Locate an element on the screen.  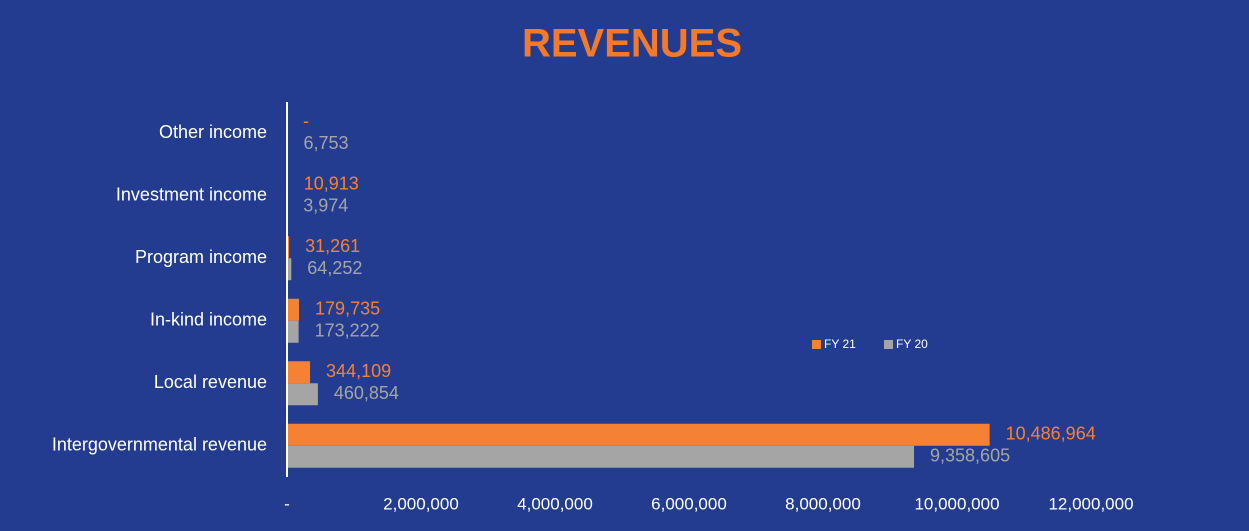
x-tick-label: - is located at coordinates (287, 503).